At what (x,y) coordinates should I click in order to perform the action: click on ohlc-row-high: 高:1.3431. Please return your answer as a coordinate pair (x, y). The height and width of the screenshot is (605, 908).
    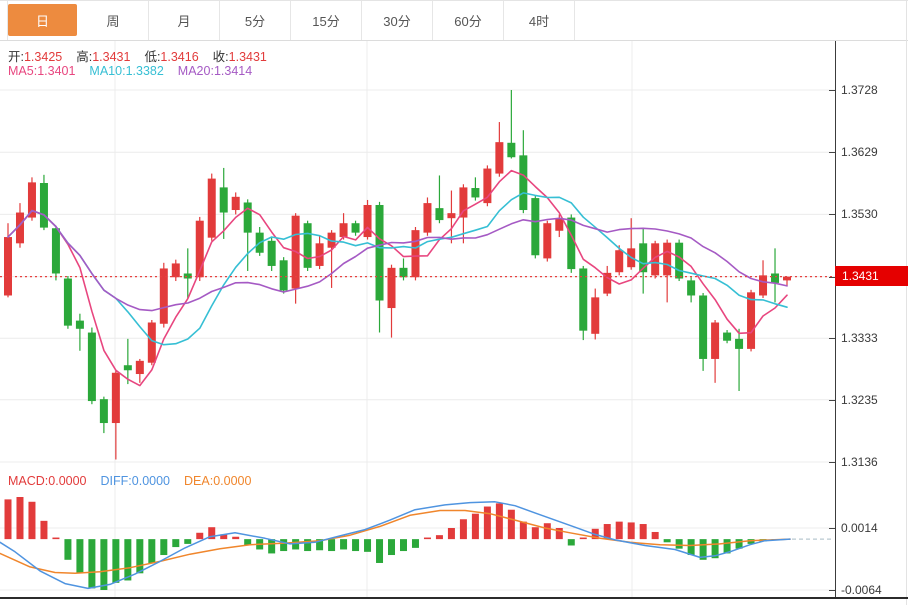
    Looking at the image, I should click on (103, 57).